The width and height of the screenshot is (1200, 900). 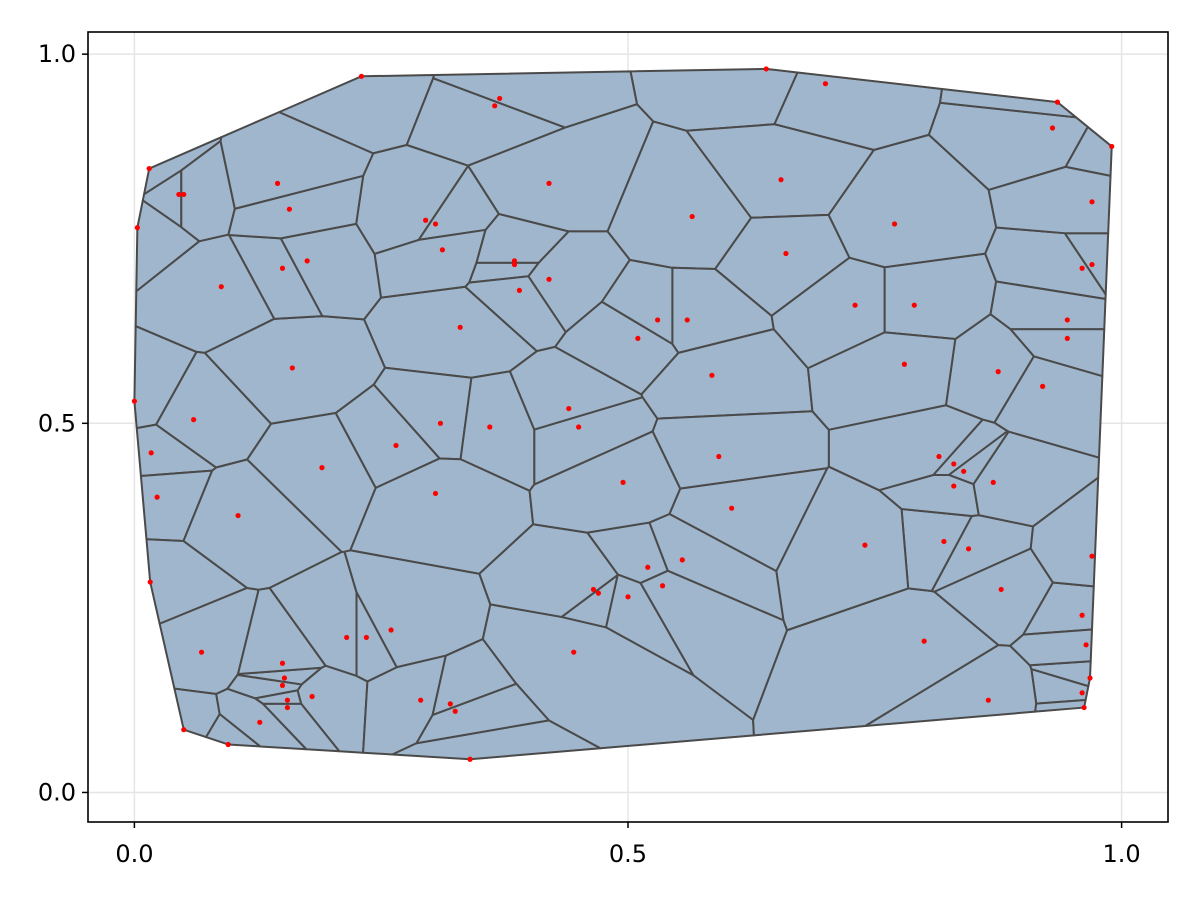 What do you see at coordinates (63, 423) in the screenshot?
I see `y-axis-ticks: 0.0 0.5 1.0` at bounding box center [63, 423].